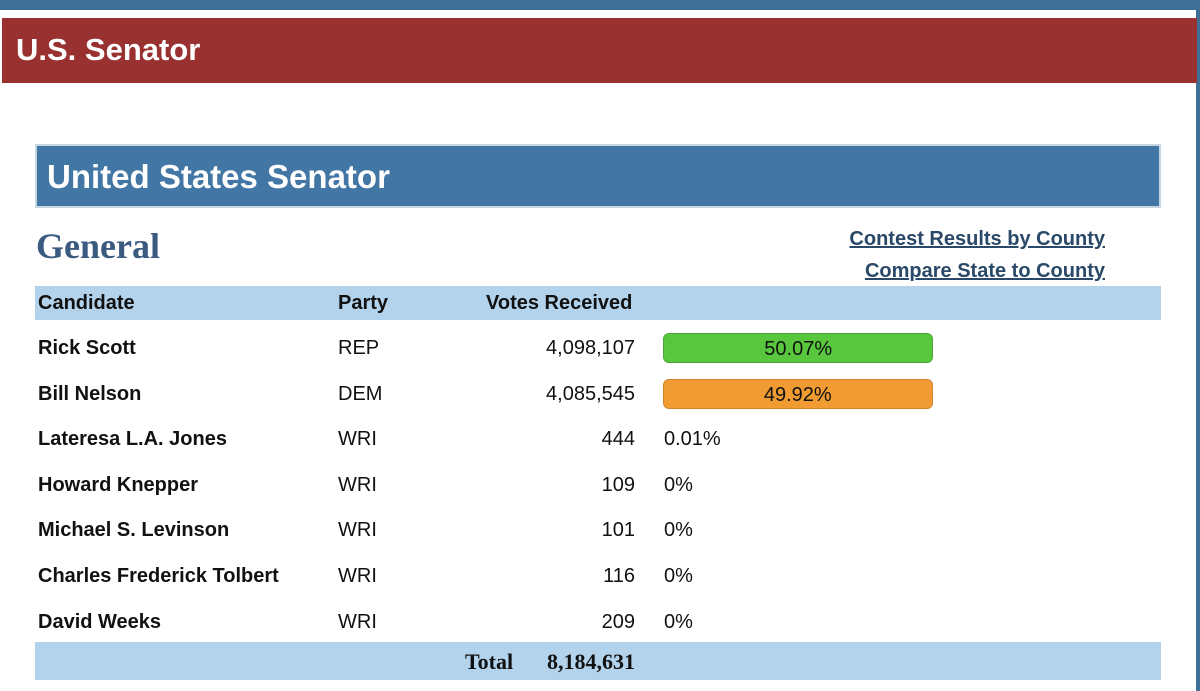 This screenshot has width=1200, height=691. I want to click on total-votes: 8,184,631, so click(591, 661).